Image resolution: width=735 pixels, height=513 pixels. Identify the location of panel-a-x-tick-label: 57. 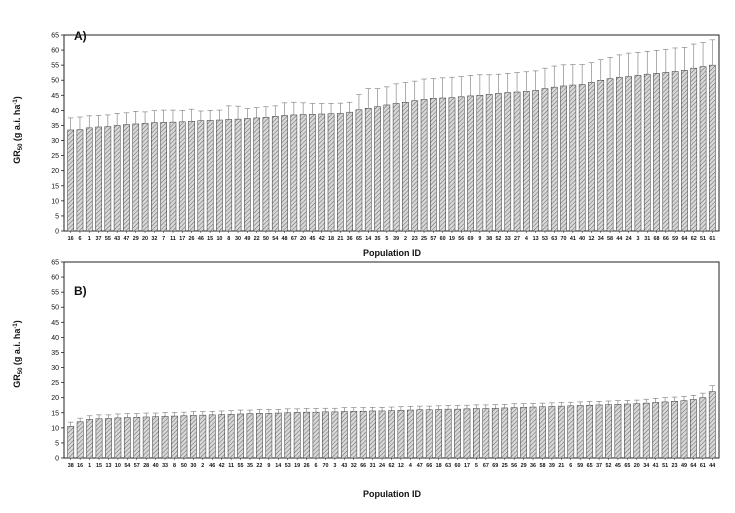
(433, 239).